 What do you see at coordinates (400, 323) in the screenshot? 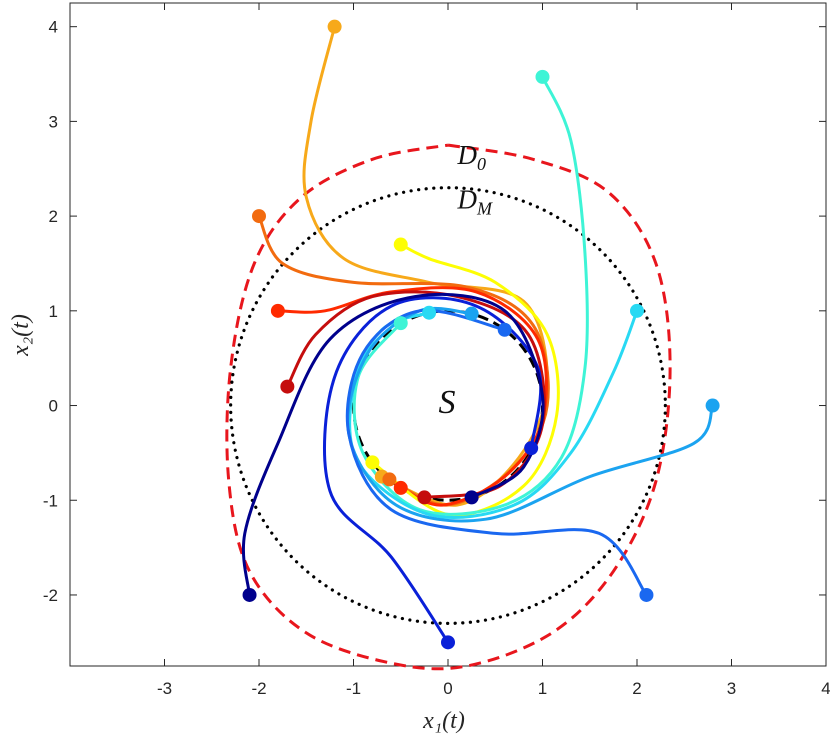
I see `trajectory-6-end-marker` at bounding box center [400, 323].